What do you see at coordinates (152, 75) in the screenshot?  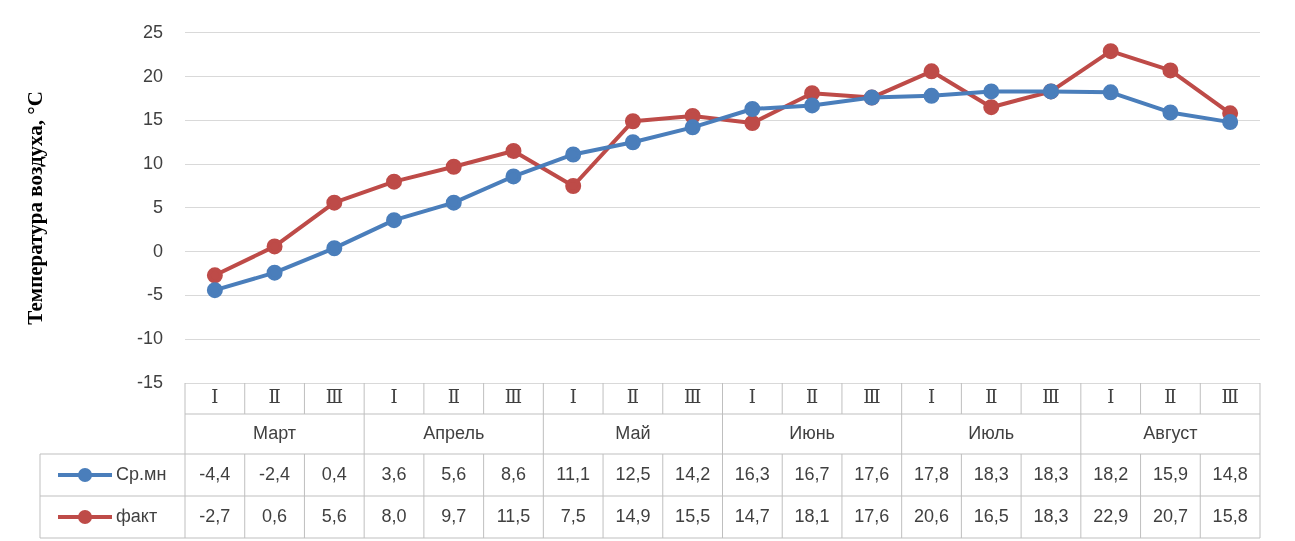 I see `y-tick-label: 20` at bounding box center [152, 75].